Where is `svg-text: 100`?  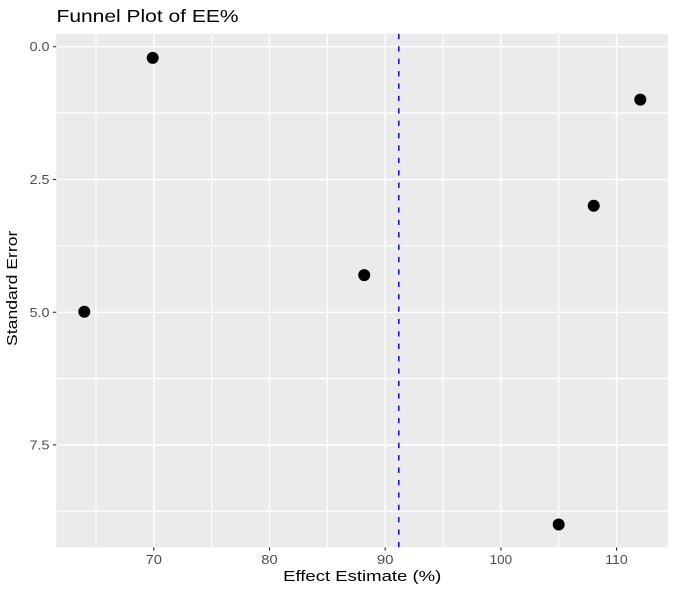 svg-text: 100 is located at coordinates (501, 560).